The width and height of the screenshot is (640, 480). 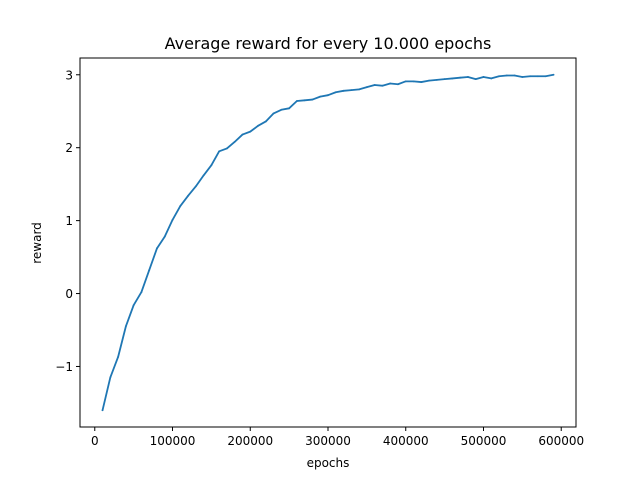 What do you see at coordinates (69, 148) in the screenshot?
I see `y-tick-label: 2` at bounding box center [69, 148].